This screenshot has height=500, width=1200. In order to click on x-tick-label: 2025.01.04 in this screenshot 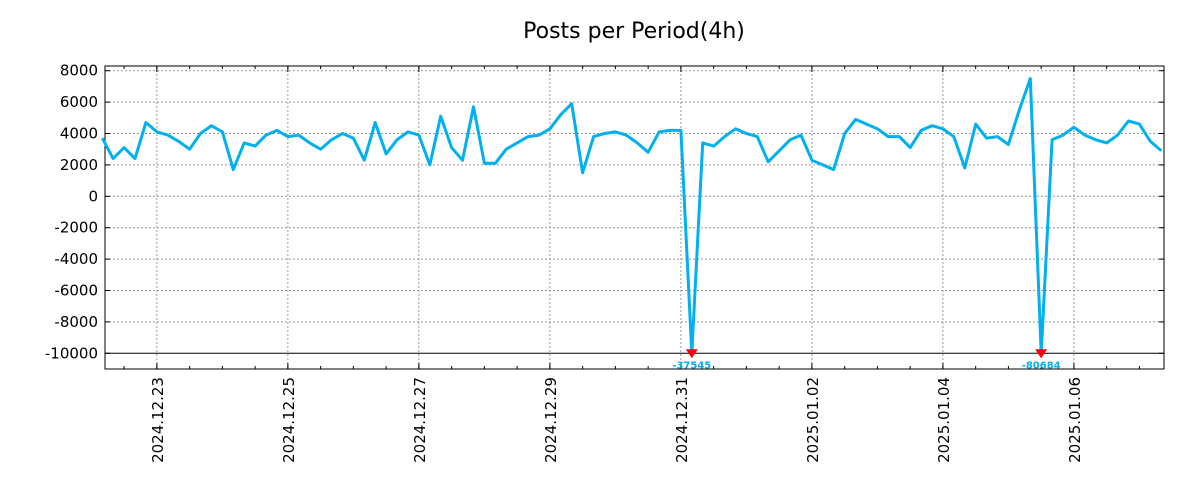, I will do `click(944, 420)`.